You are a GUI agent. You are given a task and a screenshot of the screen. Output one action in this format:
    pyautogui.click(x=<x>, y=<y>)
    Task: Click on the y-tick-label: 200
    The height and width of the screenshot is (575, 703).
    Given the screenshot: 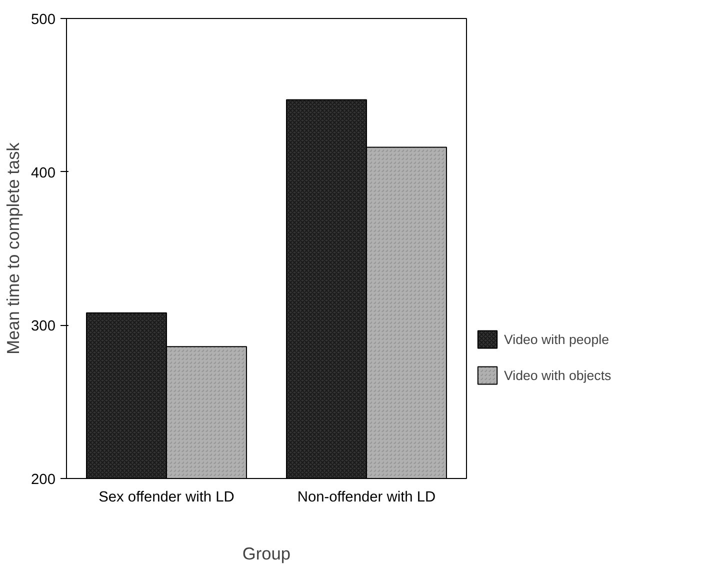 What is the action you would take?
    pyautogui.click(x=43, y=480)
    